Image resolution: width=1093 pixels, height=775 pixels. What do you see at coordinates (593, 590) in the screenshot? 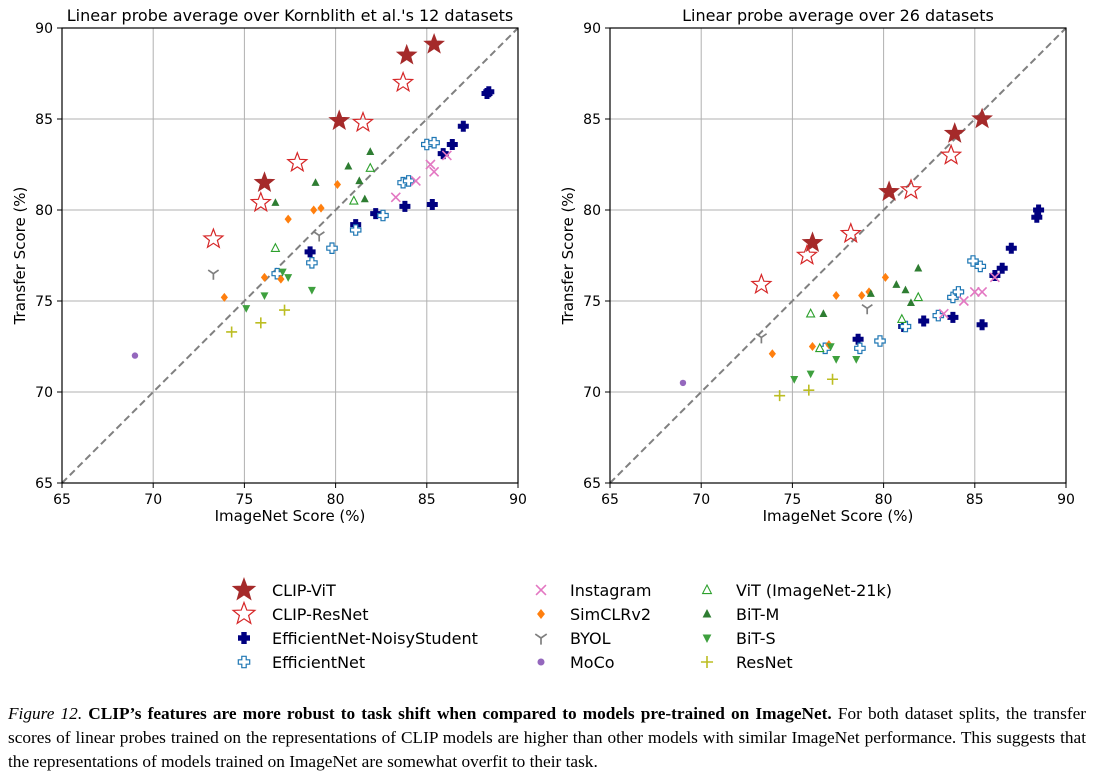
I see `legend-item-instagram: Instagram` at bounding box center [593, 590].